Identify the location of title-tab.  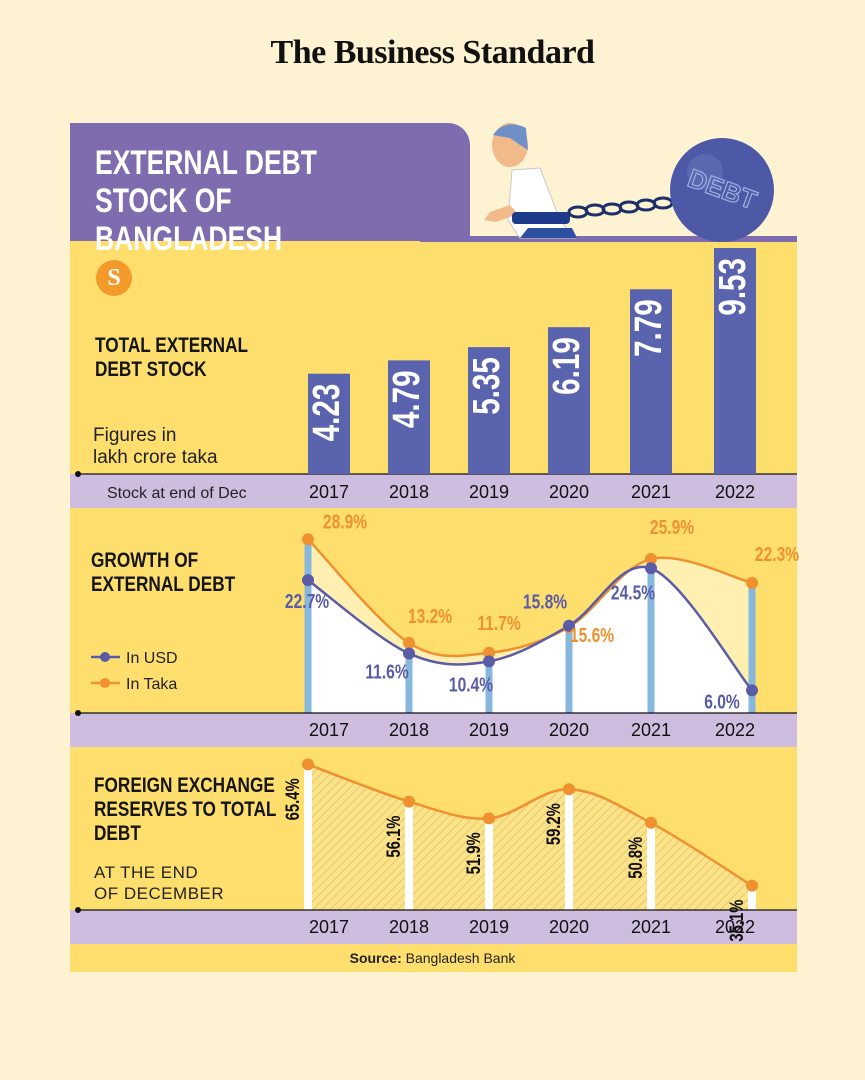
(270, 182).